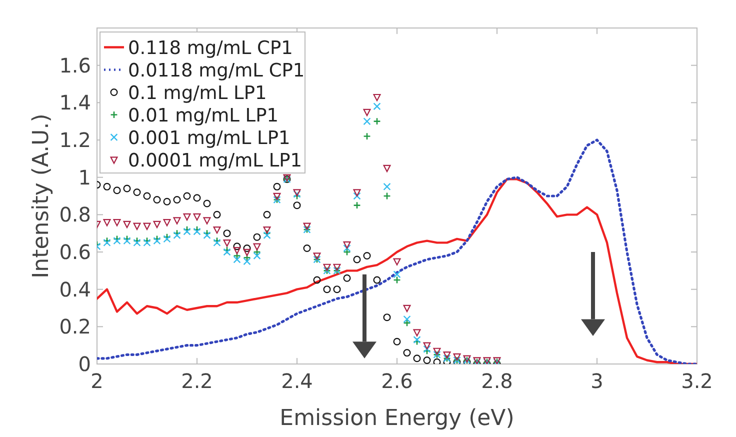 This screenshot has width=736, height=437. What do you see at coordinates (197, 381) in the screenshot?
I see `x-tick-label: 2.2` at bounding box center [197, 381].